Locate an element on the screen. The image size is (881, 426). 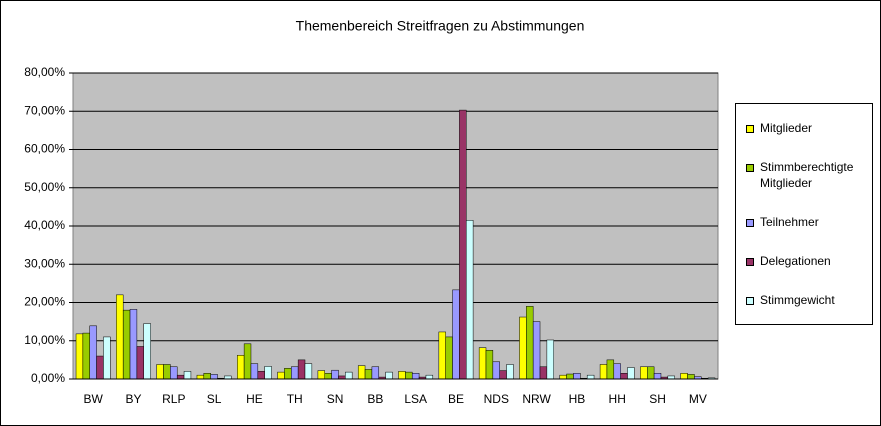
x-tick-label: HB is located at coordinates (577, 399).